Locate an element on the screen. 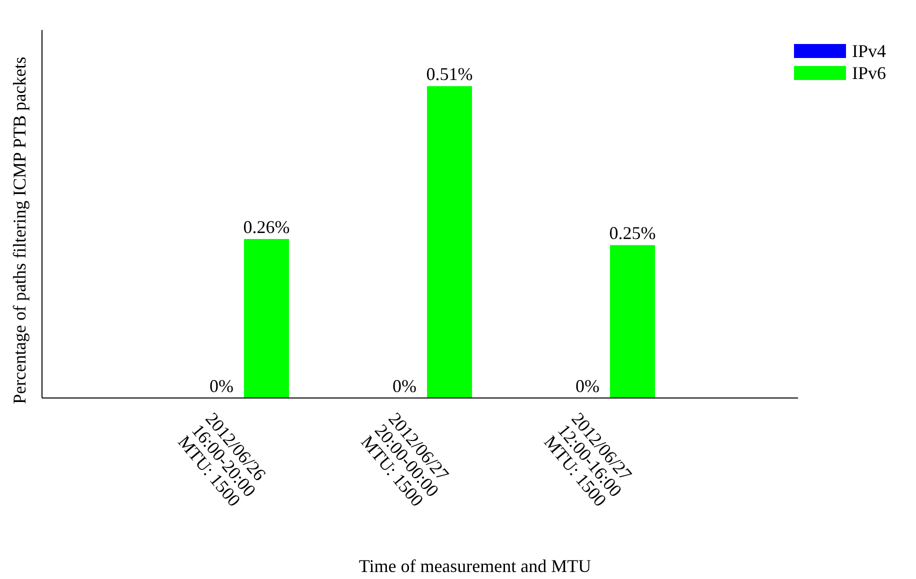 The image size is (916, 579). legend-label: IPv6 is located at coordinates (869, 73).